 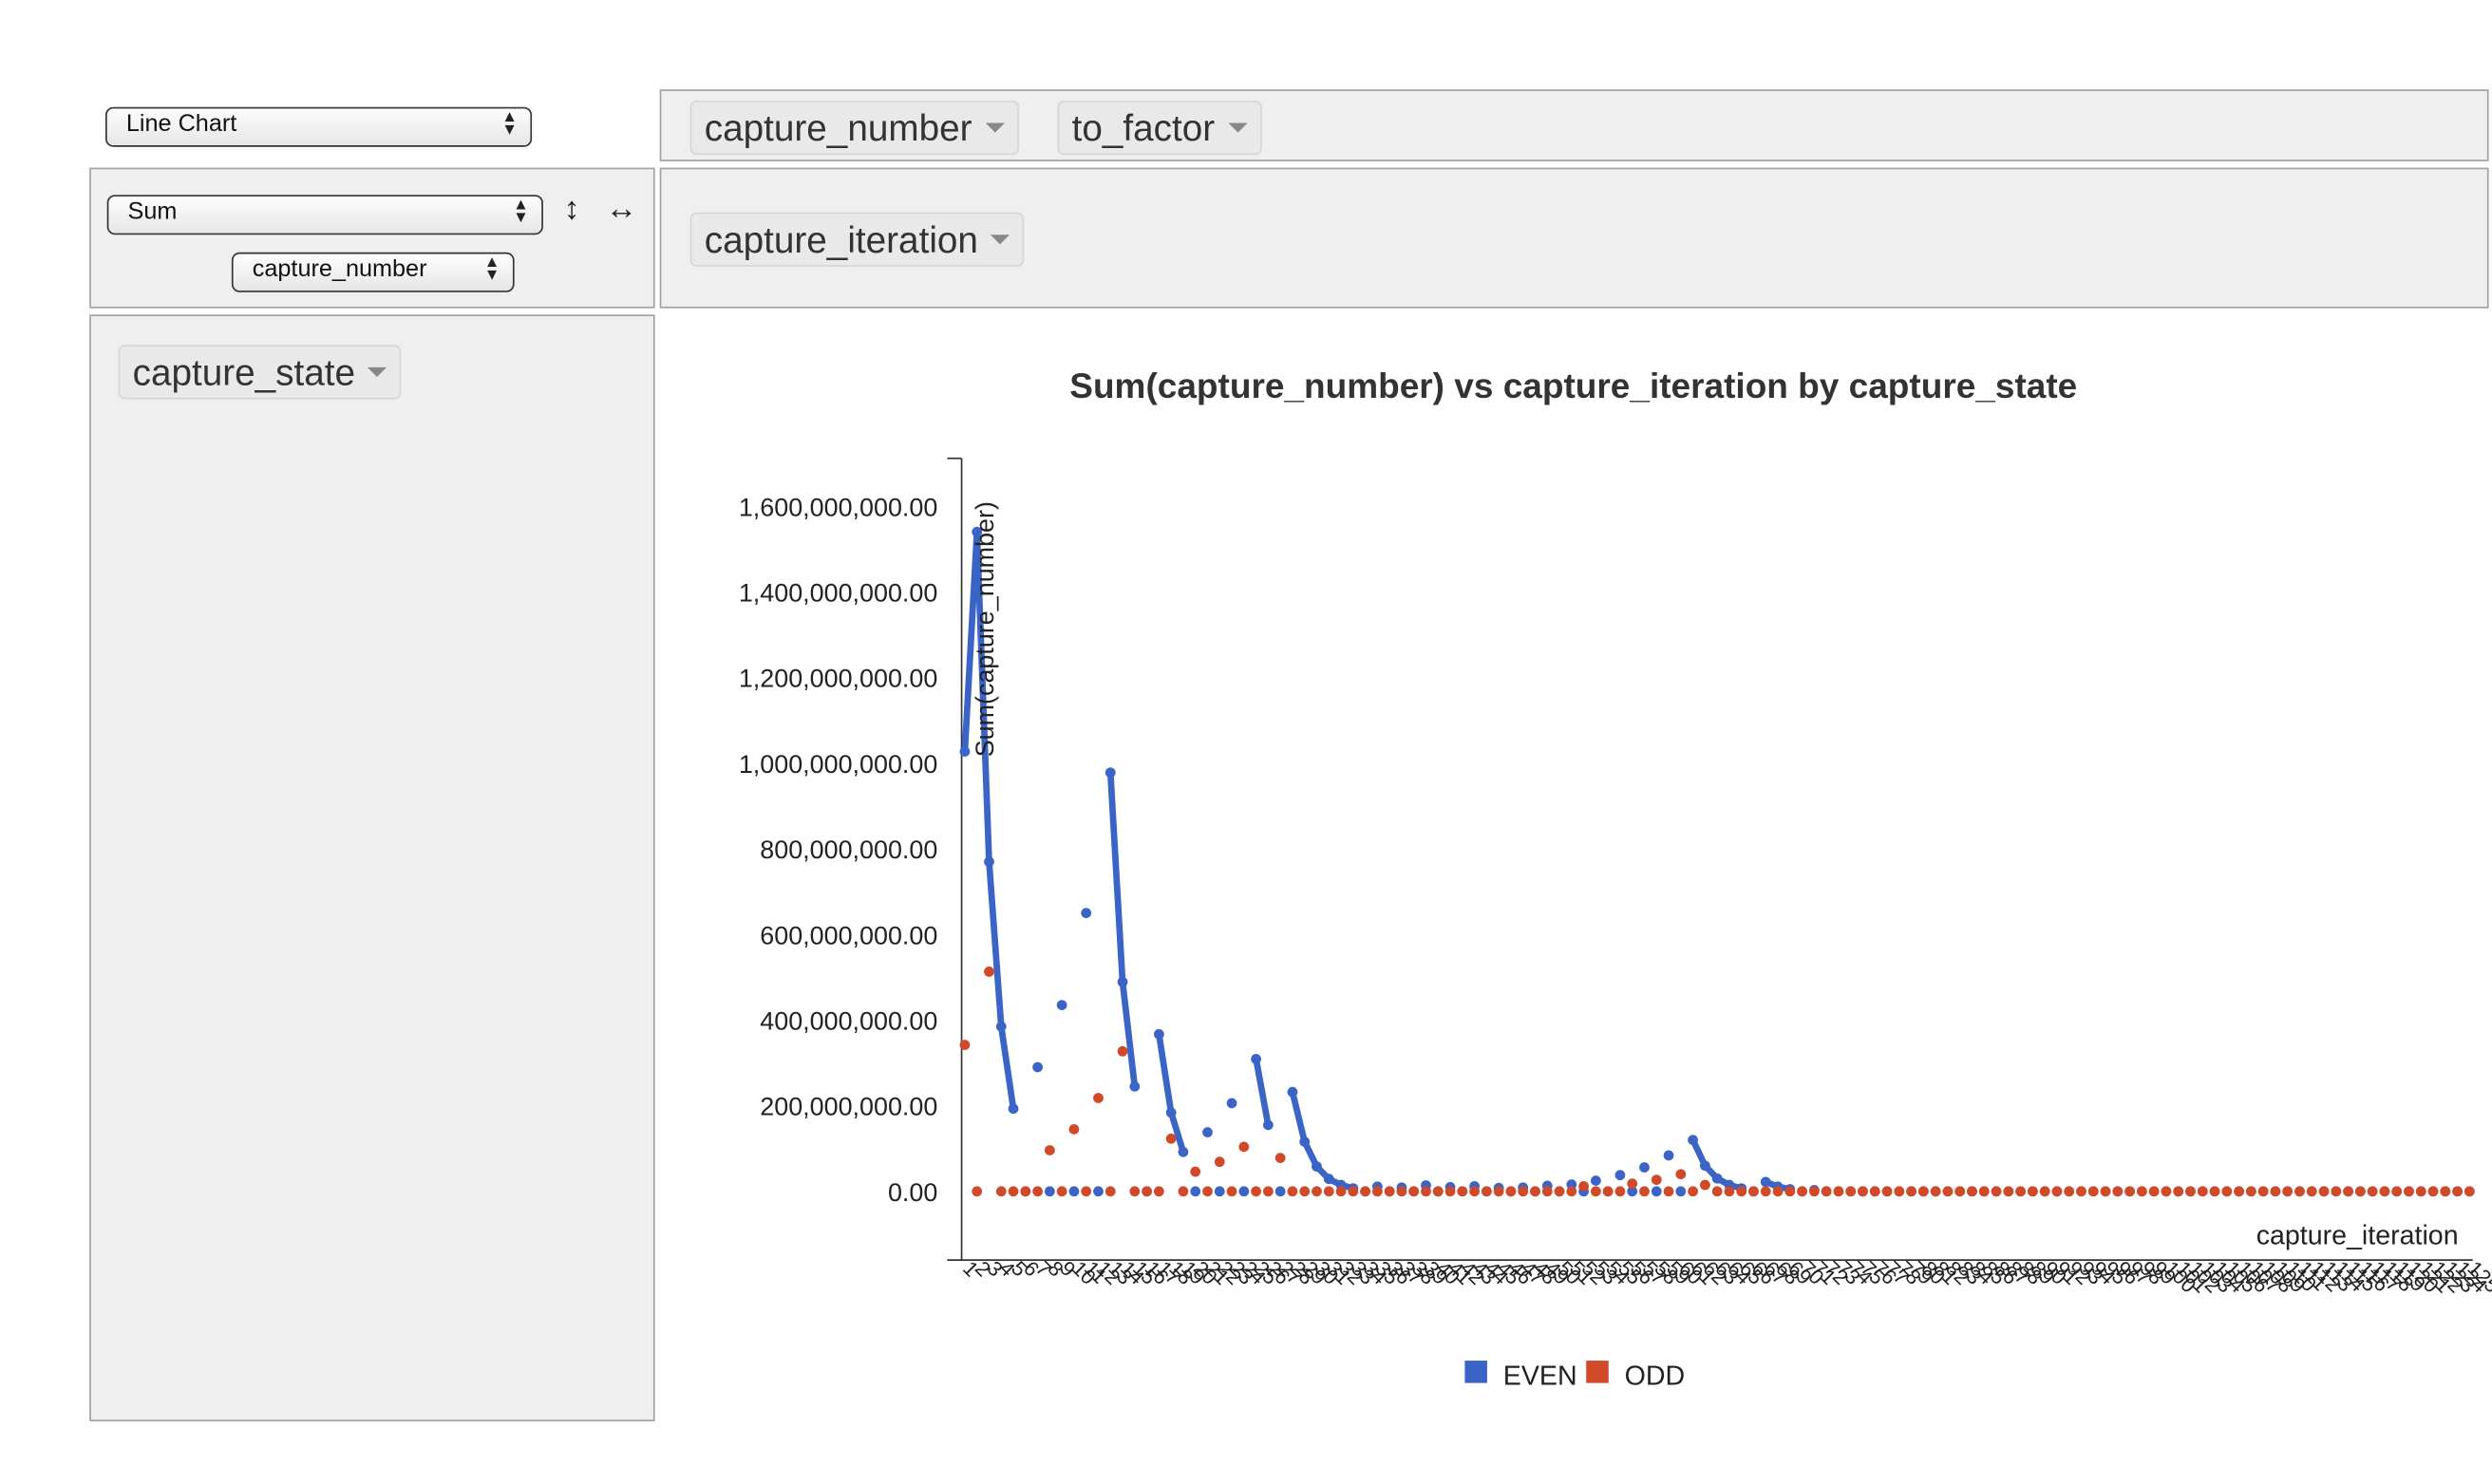 What do you see at coordinates (854, 128) in the screenshot?
I see `attr-pill-capture-number: capture_number` at bounding box center [854, 128].